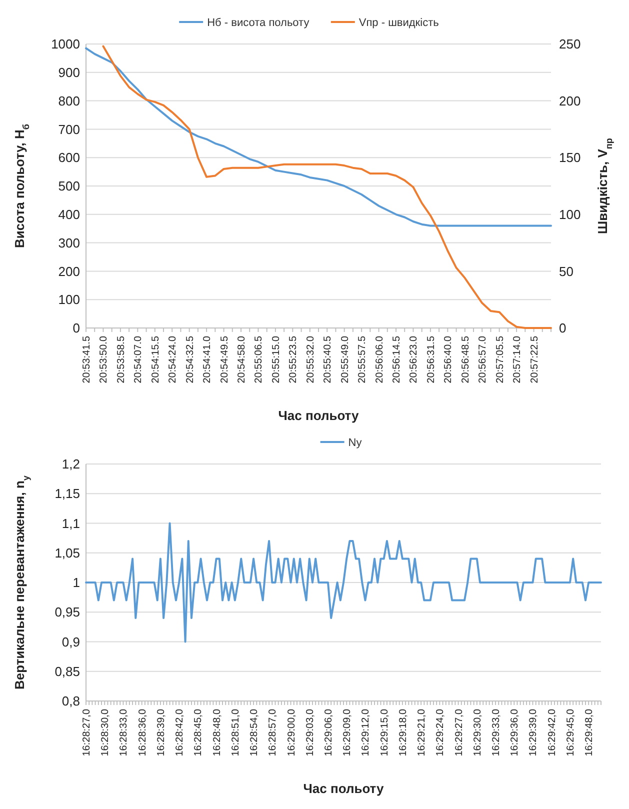 The height and width of the screenshot is (809, 629). Describe the element at coordinates (500, 360) in the screenshot. I see `x-tick-label: 20:57:05.5` at that location.